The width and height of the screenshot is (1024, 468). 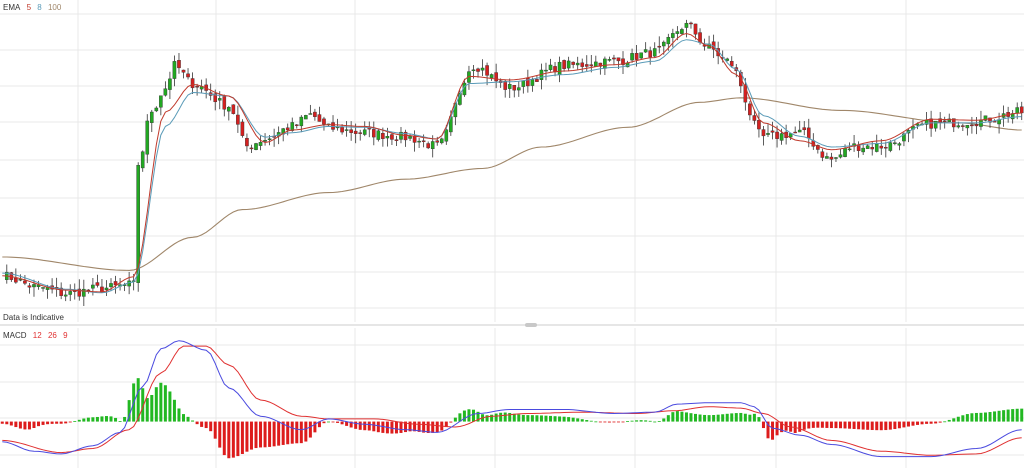 I want to click on macd-param-fast: 12, so click(x=37, y=335).